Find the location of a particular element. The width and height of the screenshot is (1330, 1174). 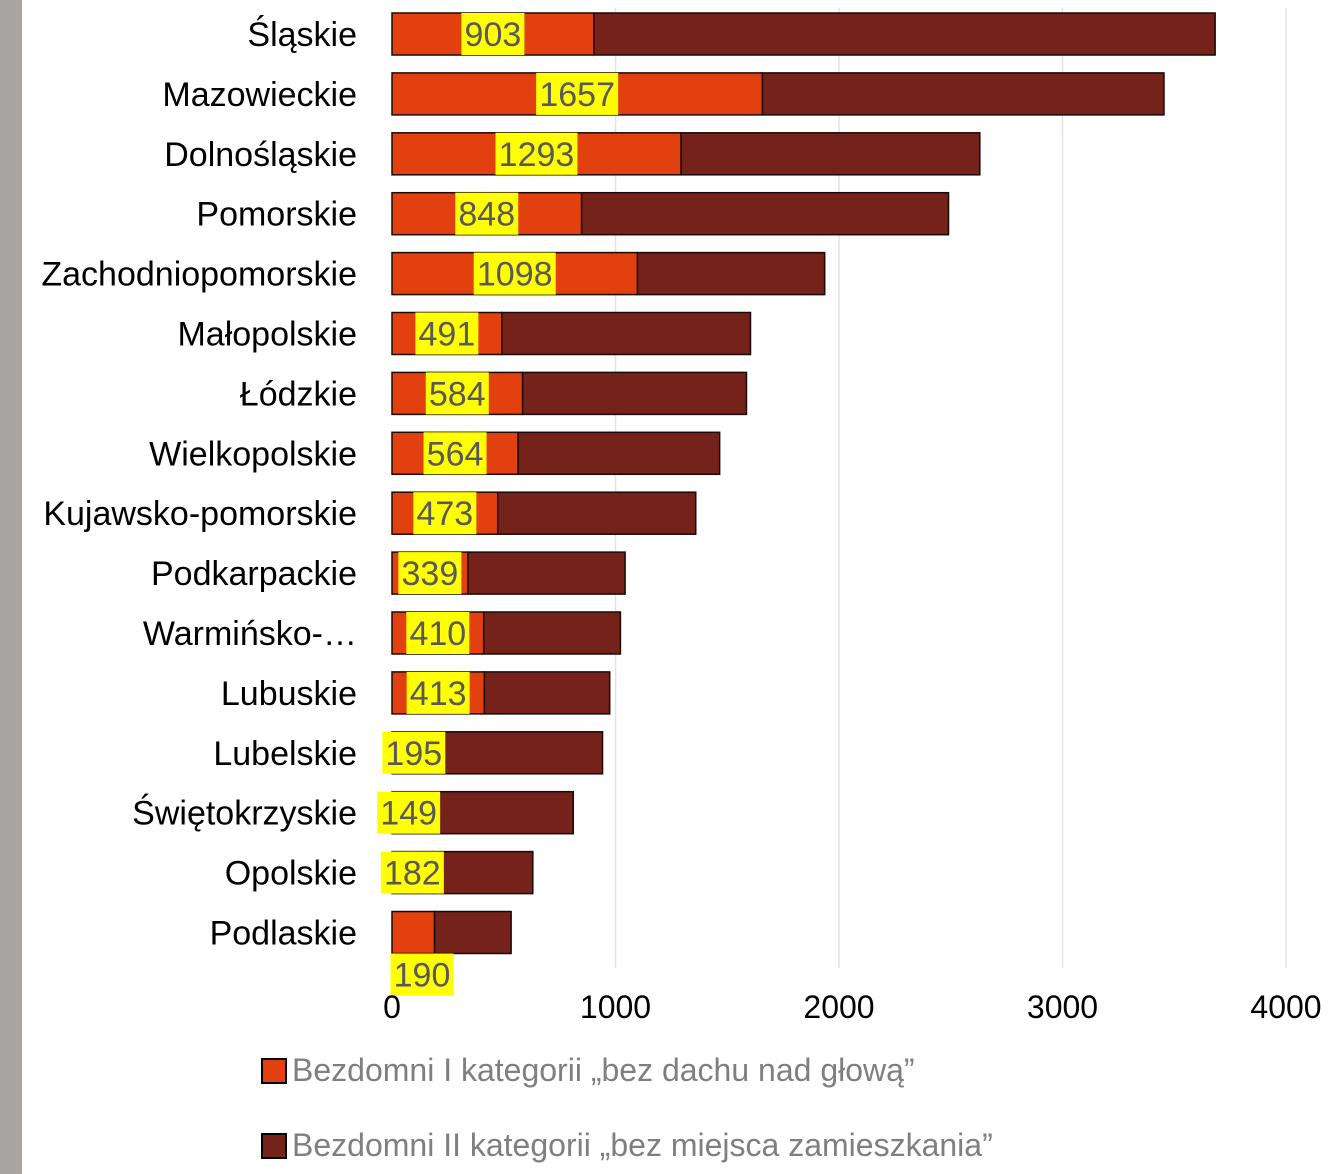

category-label: Kujawsko-pomorskie is located at coordinates (200, 514).